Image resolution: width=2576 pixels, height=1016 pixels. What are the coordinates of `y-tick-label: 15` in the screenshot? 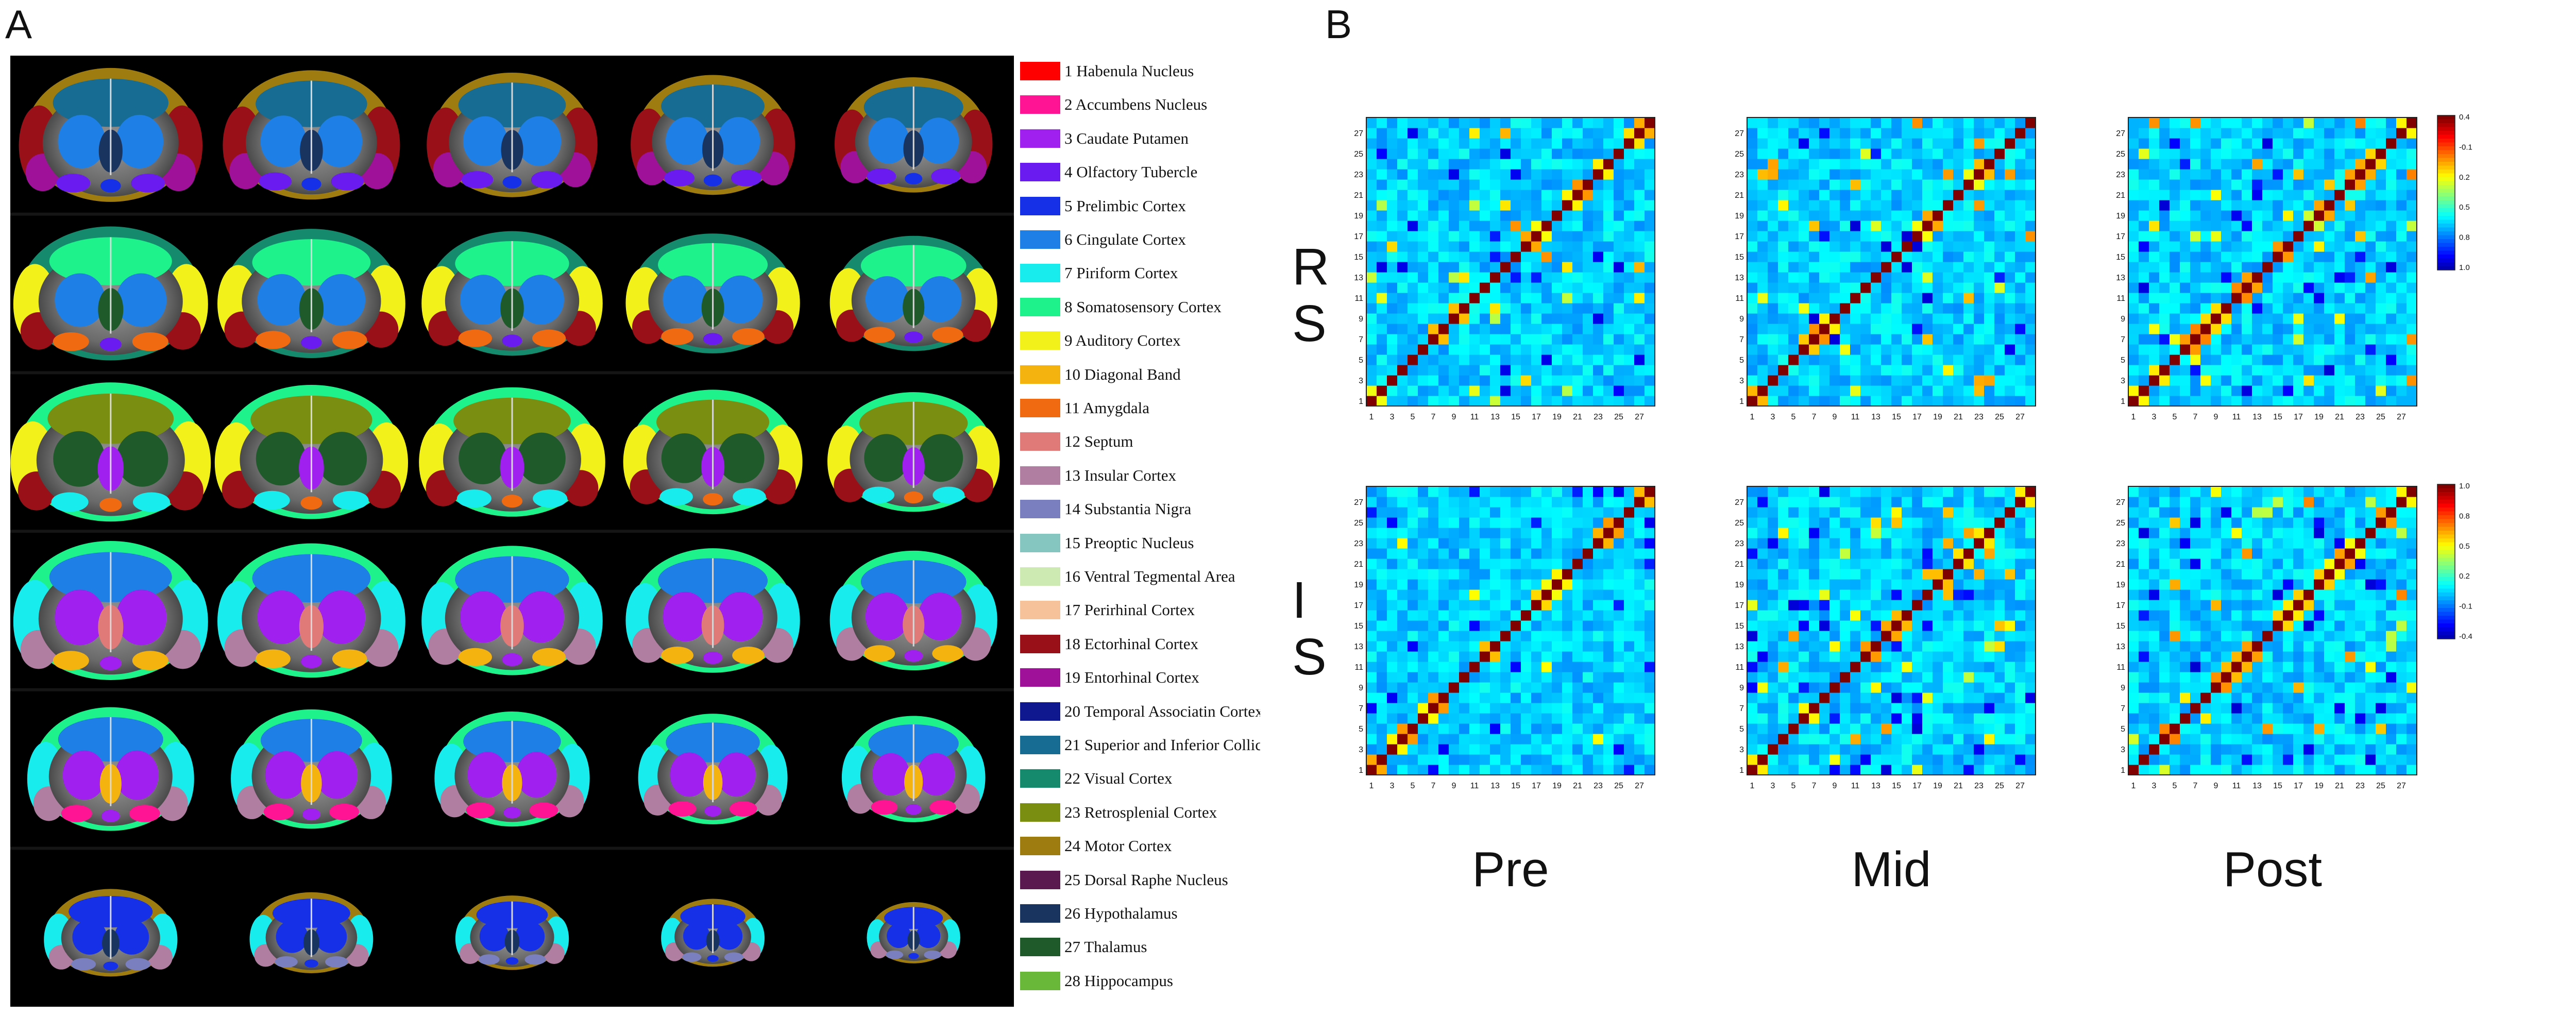 It's located at (2120, 257).